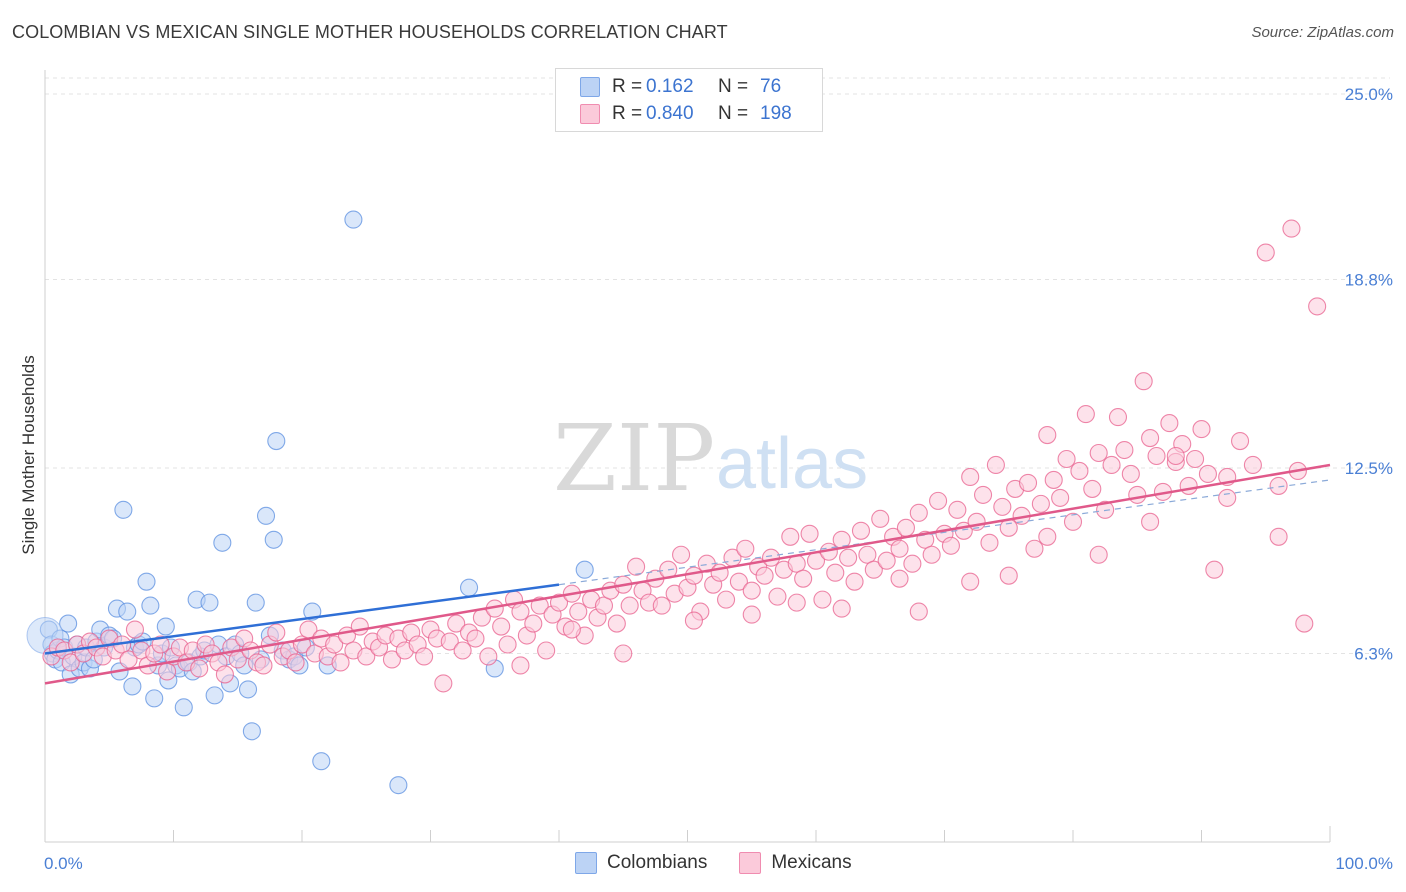 The image size is (1406, 892). What do you see at coordinates (670, 86) in the screenshot?
I see `r-value: 0.162` at bounding box center [670, 86].